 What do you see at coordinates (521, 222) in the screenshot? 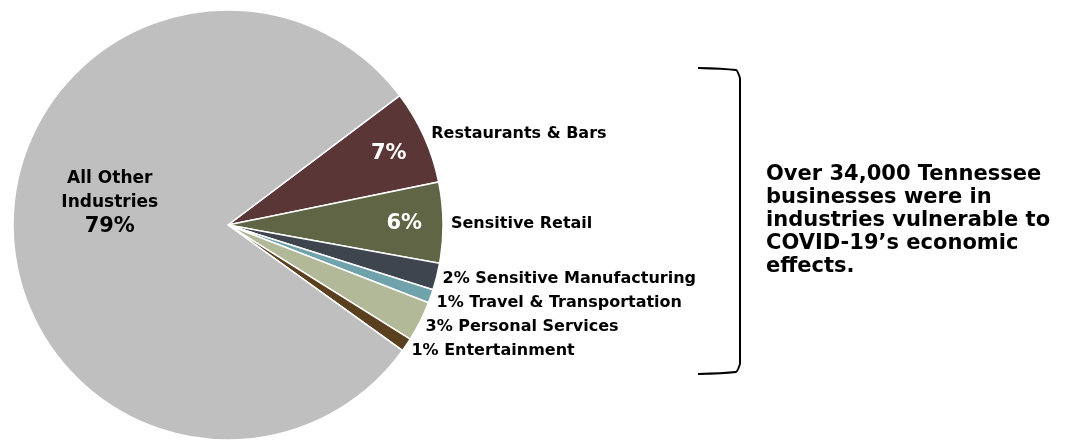
I see `slice-label: Sensitive Retail` at bounding box center [521, 222].